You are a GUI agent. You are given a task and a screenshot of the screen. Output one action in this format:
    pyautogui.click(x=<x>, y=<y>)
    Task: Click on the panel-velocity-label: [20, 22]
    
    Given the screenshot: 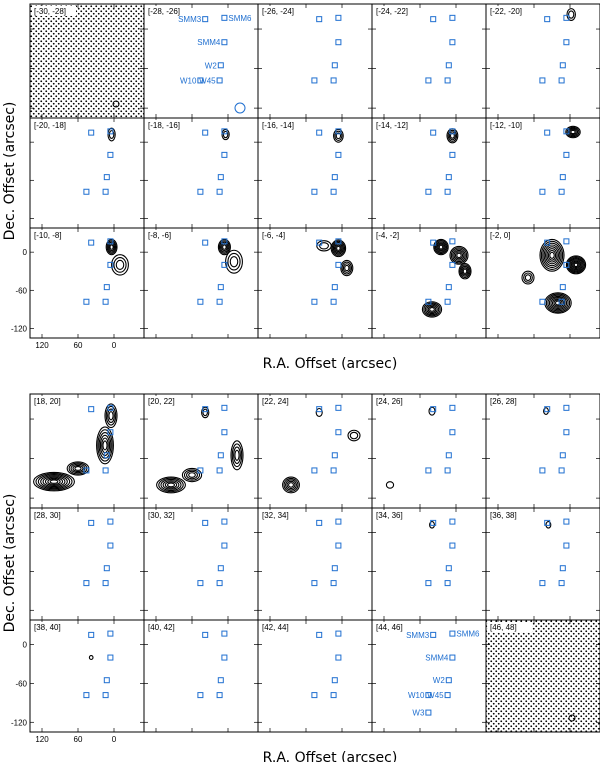 What is the action you would take?
    pyautogui.click(x=161, y=401)
    